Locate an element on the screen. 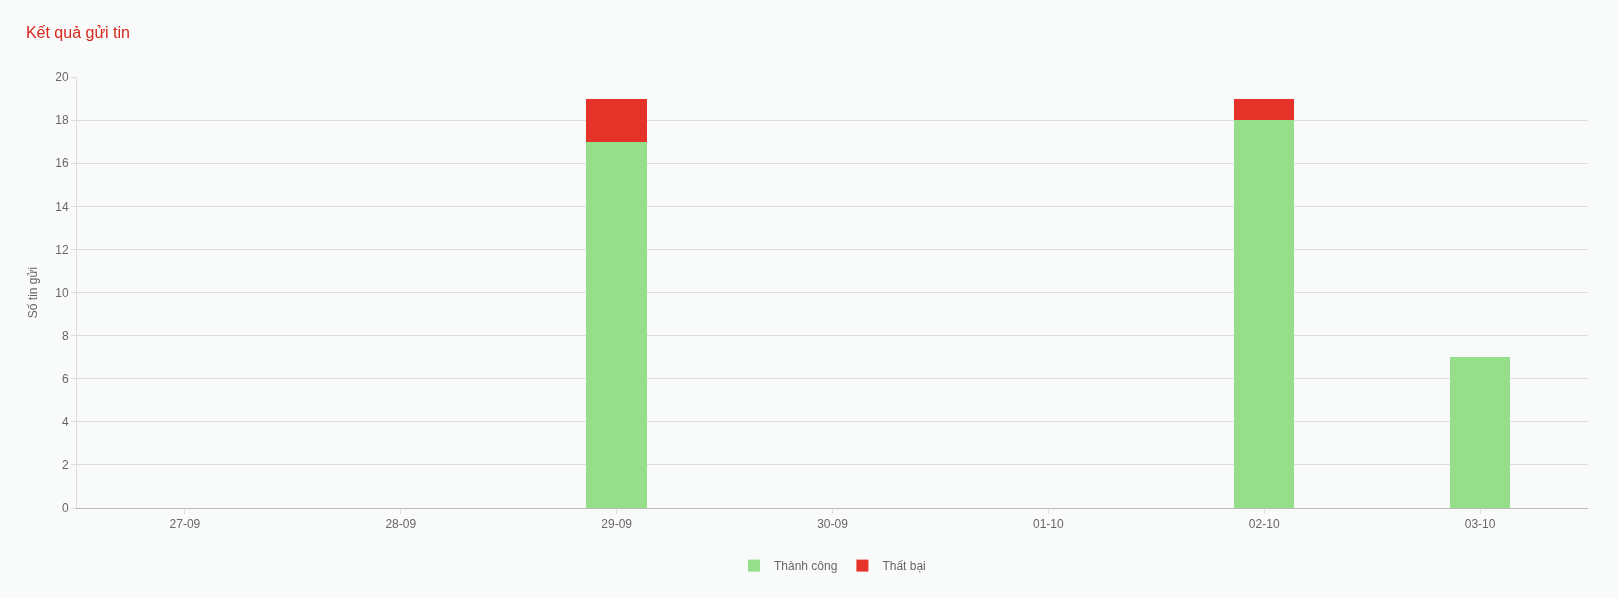 The image size is (1618, 598). y-axis-title: Số tin gửi is located at coordinates (32, 292).